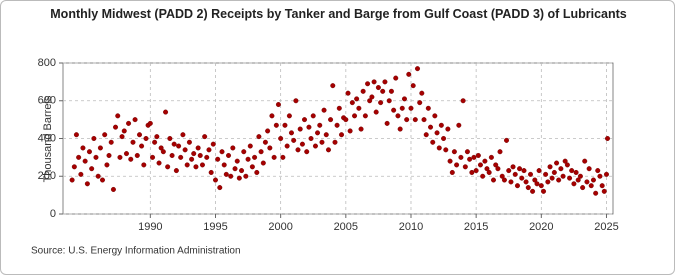 This screenshot has width=675, height=275. What do you see at coordinates (606, 227) in the screenshot?
I see `x-tick-label: 2025` at bounding box center [606, 227].